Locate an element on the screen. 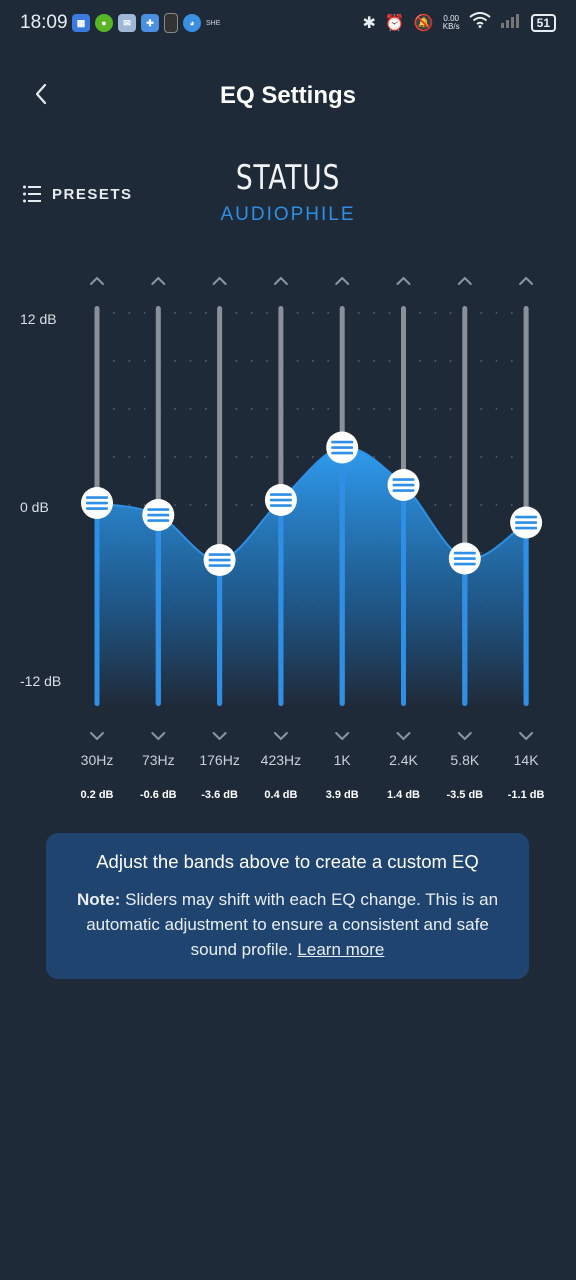  scale-label-bottom: -12 dB is located at coordinates (41, 681).